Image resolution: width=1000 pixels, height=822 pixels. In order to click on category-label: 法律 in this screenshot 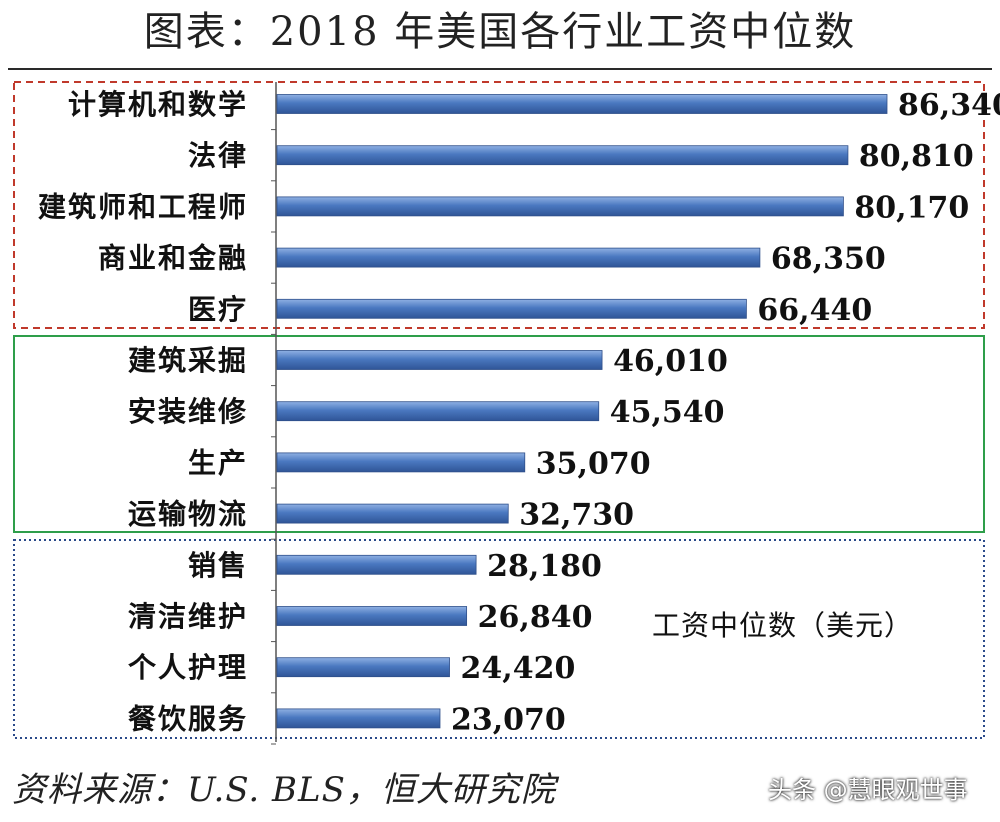, I will do `click(218, 155)`.